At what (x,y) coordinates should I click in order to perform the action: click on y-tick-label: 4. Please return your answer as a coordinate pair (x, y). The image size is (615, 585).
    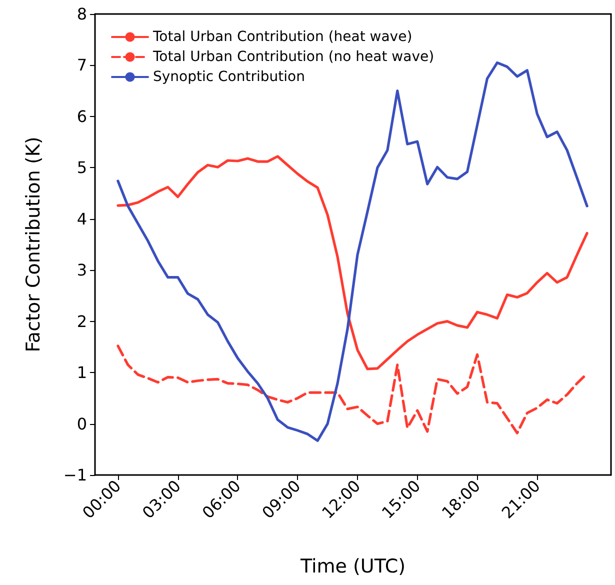
    Looking at the image, I should click on (81, 218).